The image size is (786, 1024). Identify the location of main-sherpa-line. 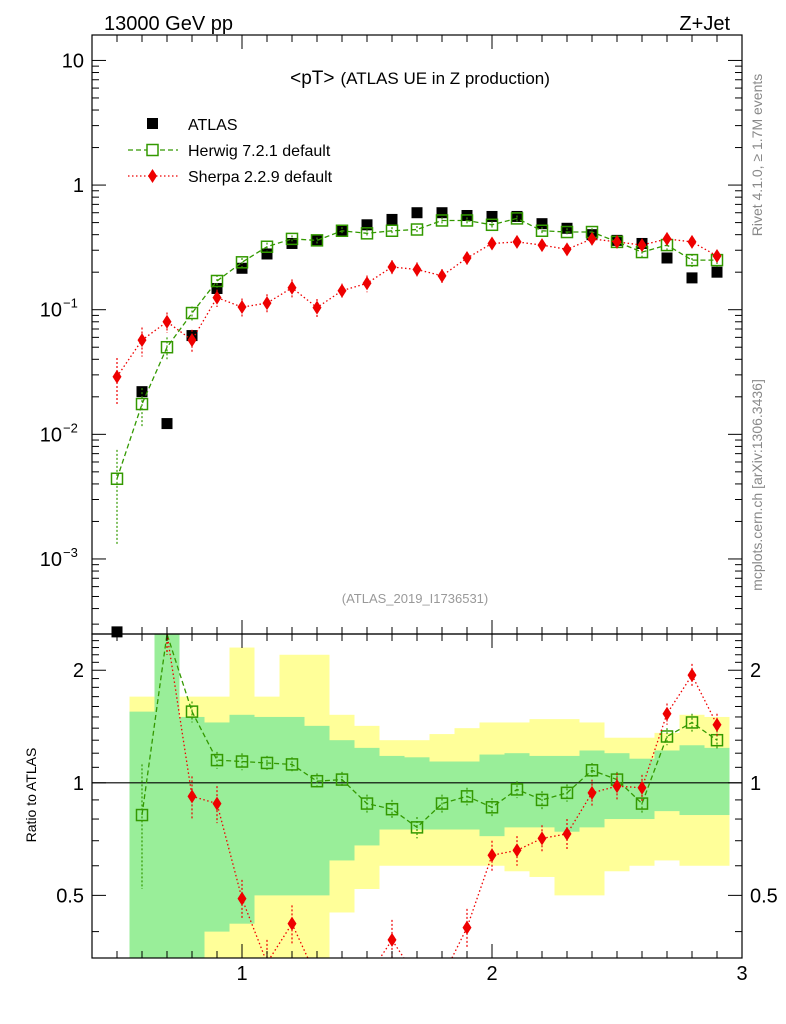
(417, 308).